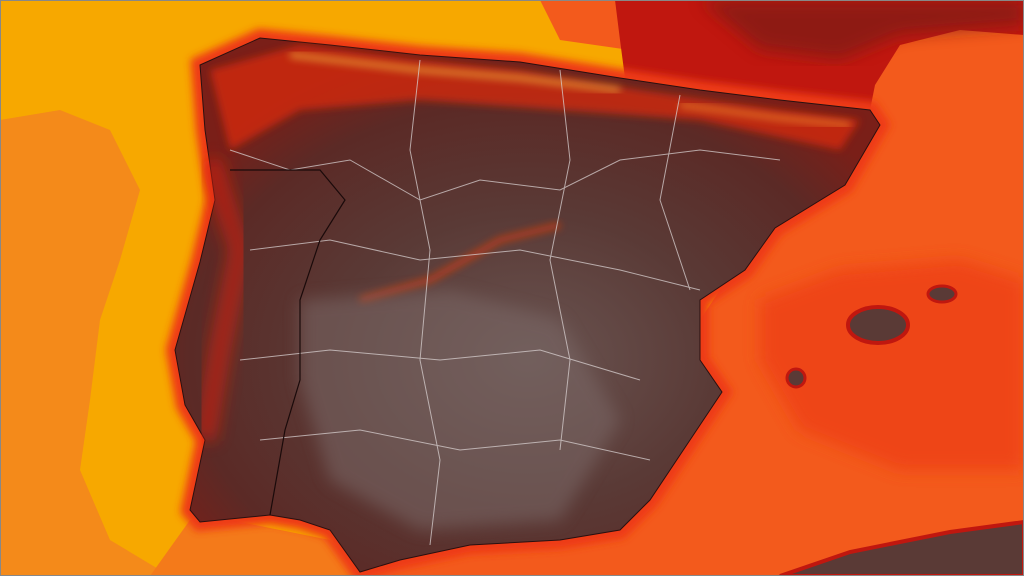 This screenshot has width=1024, height=576. Describe the element at coordinates (901, 547) in the screenshot. I see `north-africa` at that location.